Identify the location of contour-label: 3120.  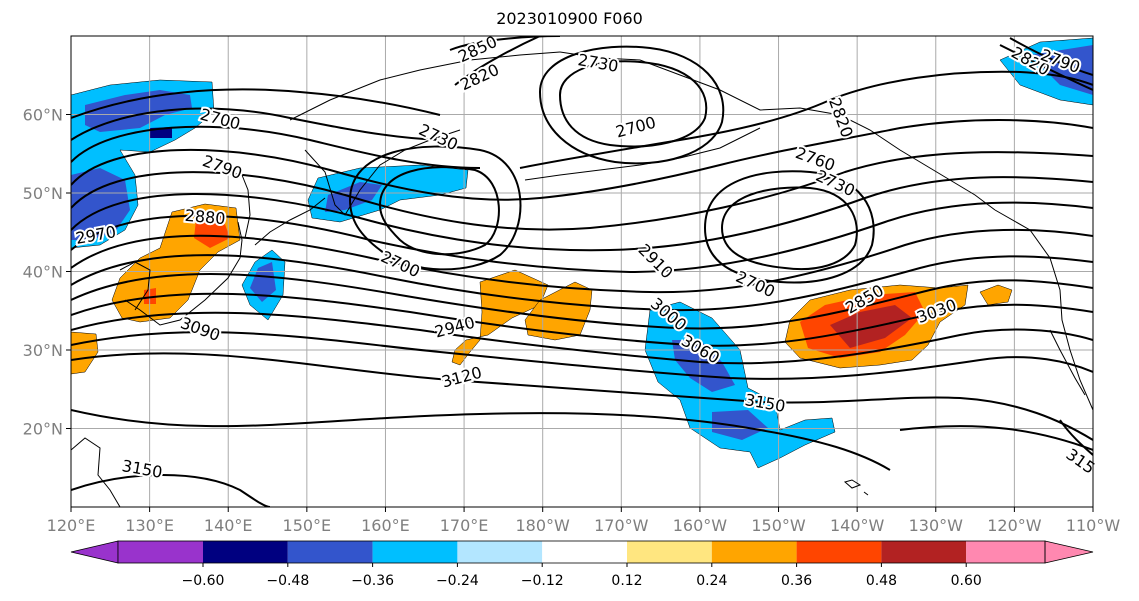
(462, 377).